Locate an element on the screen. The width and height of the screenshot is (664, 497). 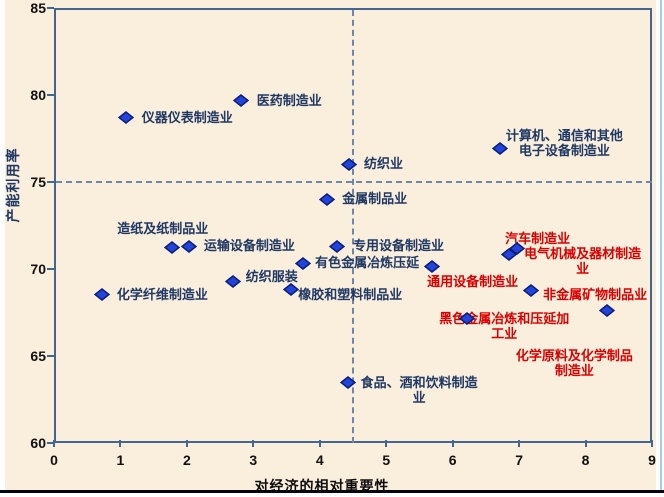
reference-line-vertical is located at coordinates (353, 226).